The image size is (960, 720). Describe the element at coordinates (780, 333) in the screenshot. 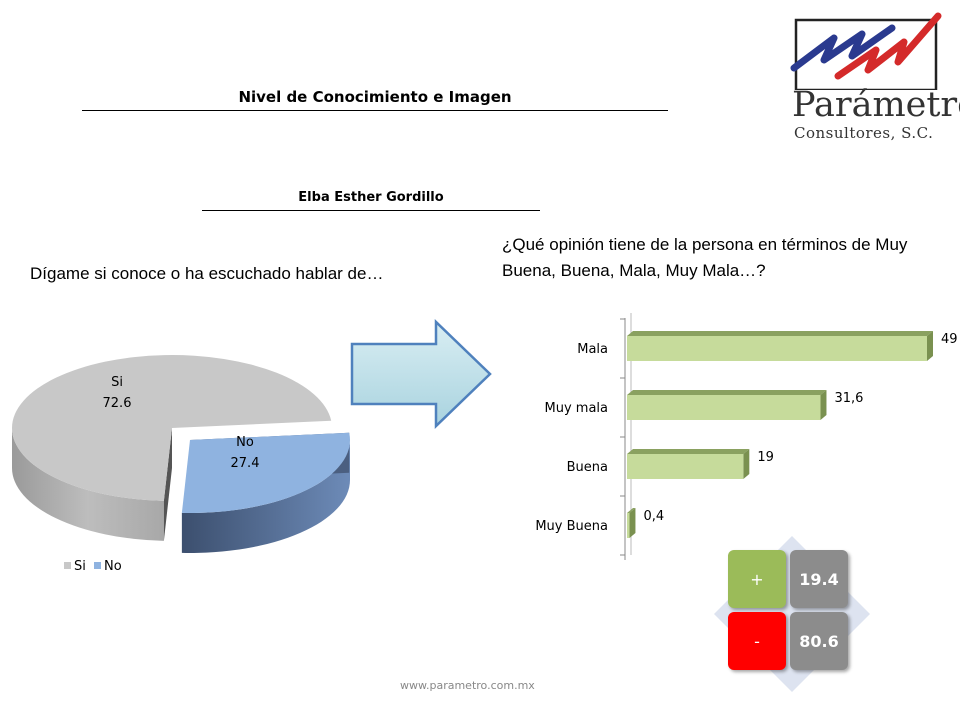

I see `bar-top-mala` at that location.